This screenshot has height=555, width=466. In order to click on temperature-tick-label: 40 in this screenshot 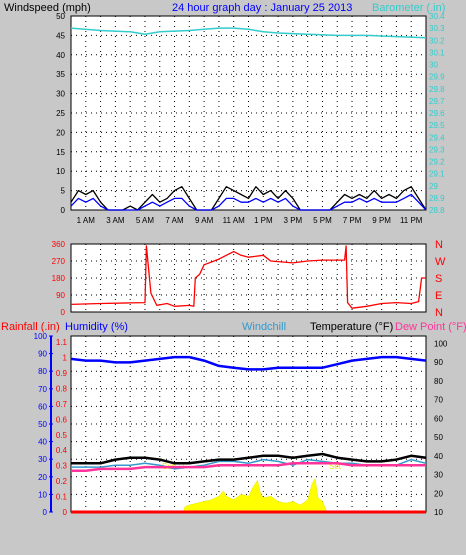, I will do `click(438, 456)`.